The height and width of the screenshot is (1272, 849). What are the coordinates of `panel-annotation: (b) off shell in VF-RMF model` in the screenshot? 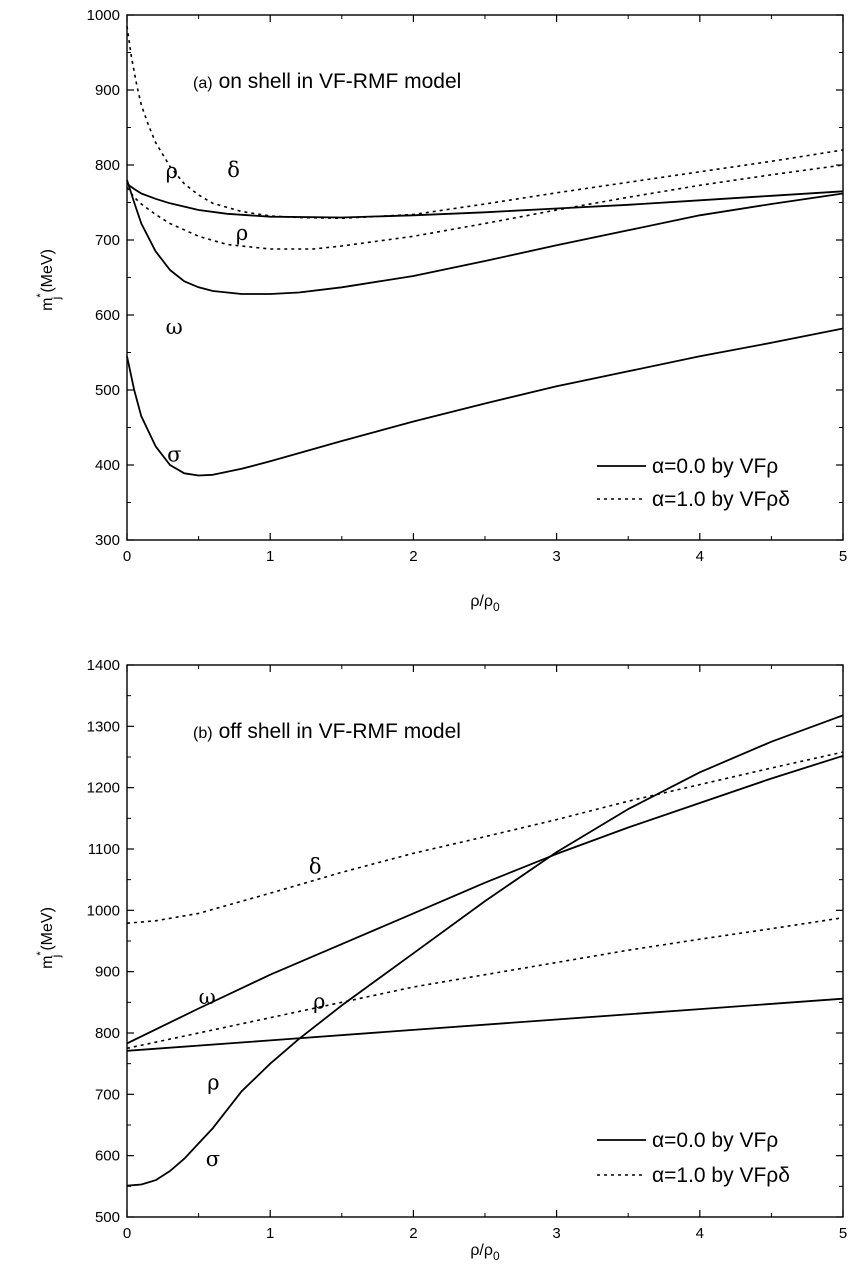 It's located at (327, 731).